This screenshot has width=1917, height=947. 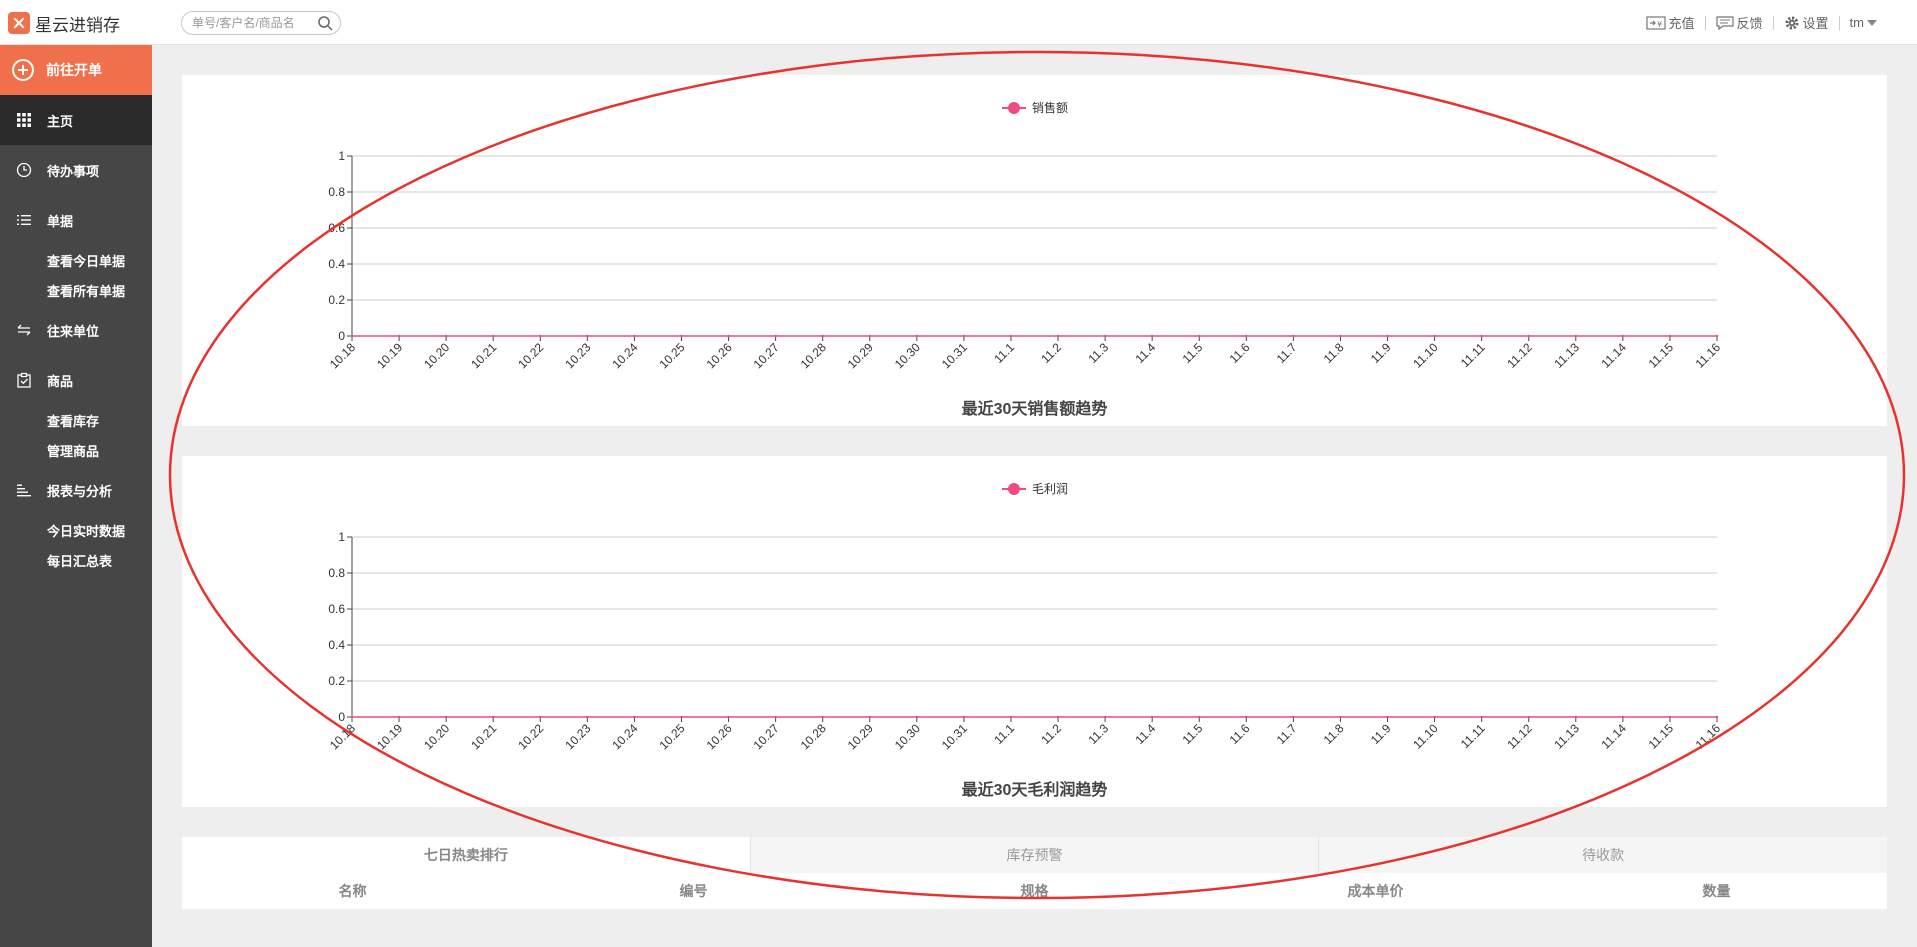 What do you see at coordinates (76, 330) in the screenshot?
I see `sidebar-item-partners: 往来单位` at bounding box center [76, 330].